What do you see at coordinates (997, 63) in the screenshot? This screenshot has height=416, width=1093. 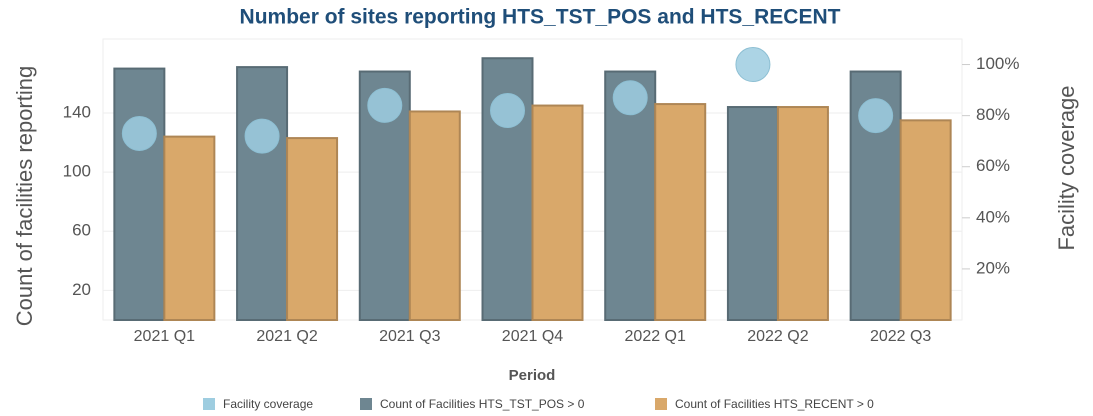 I see `y2-tick-label: 100%` at bounding box center [997, 63].